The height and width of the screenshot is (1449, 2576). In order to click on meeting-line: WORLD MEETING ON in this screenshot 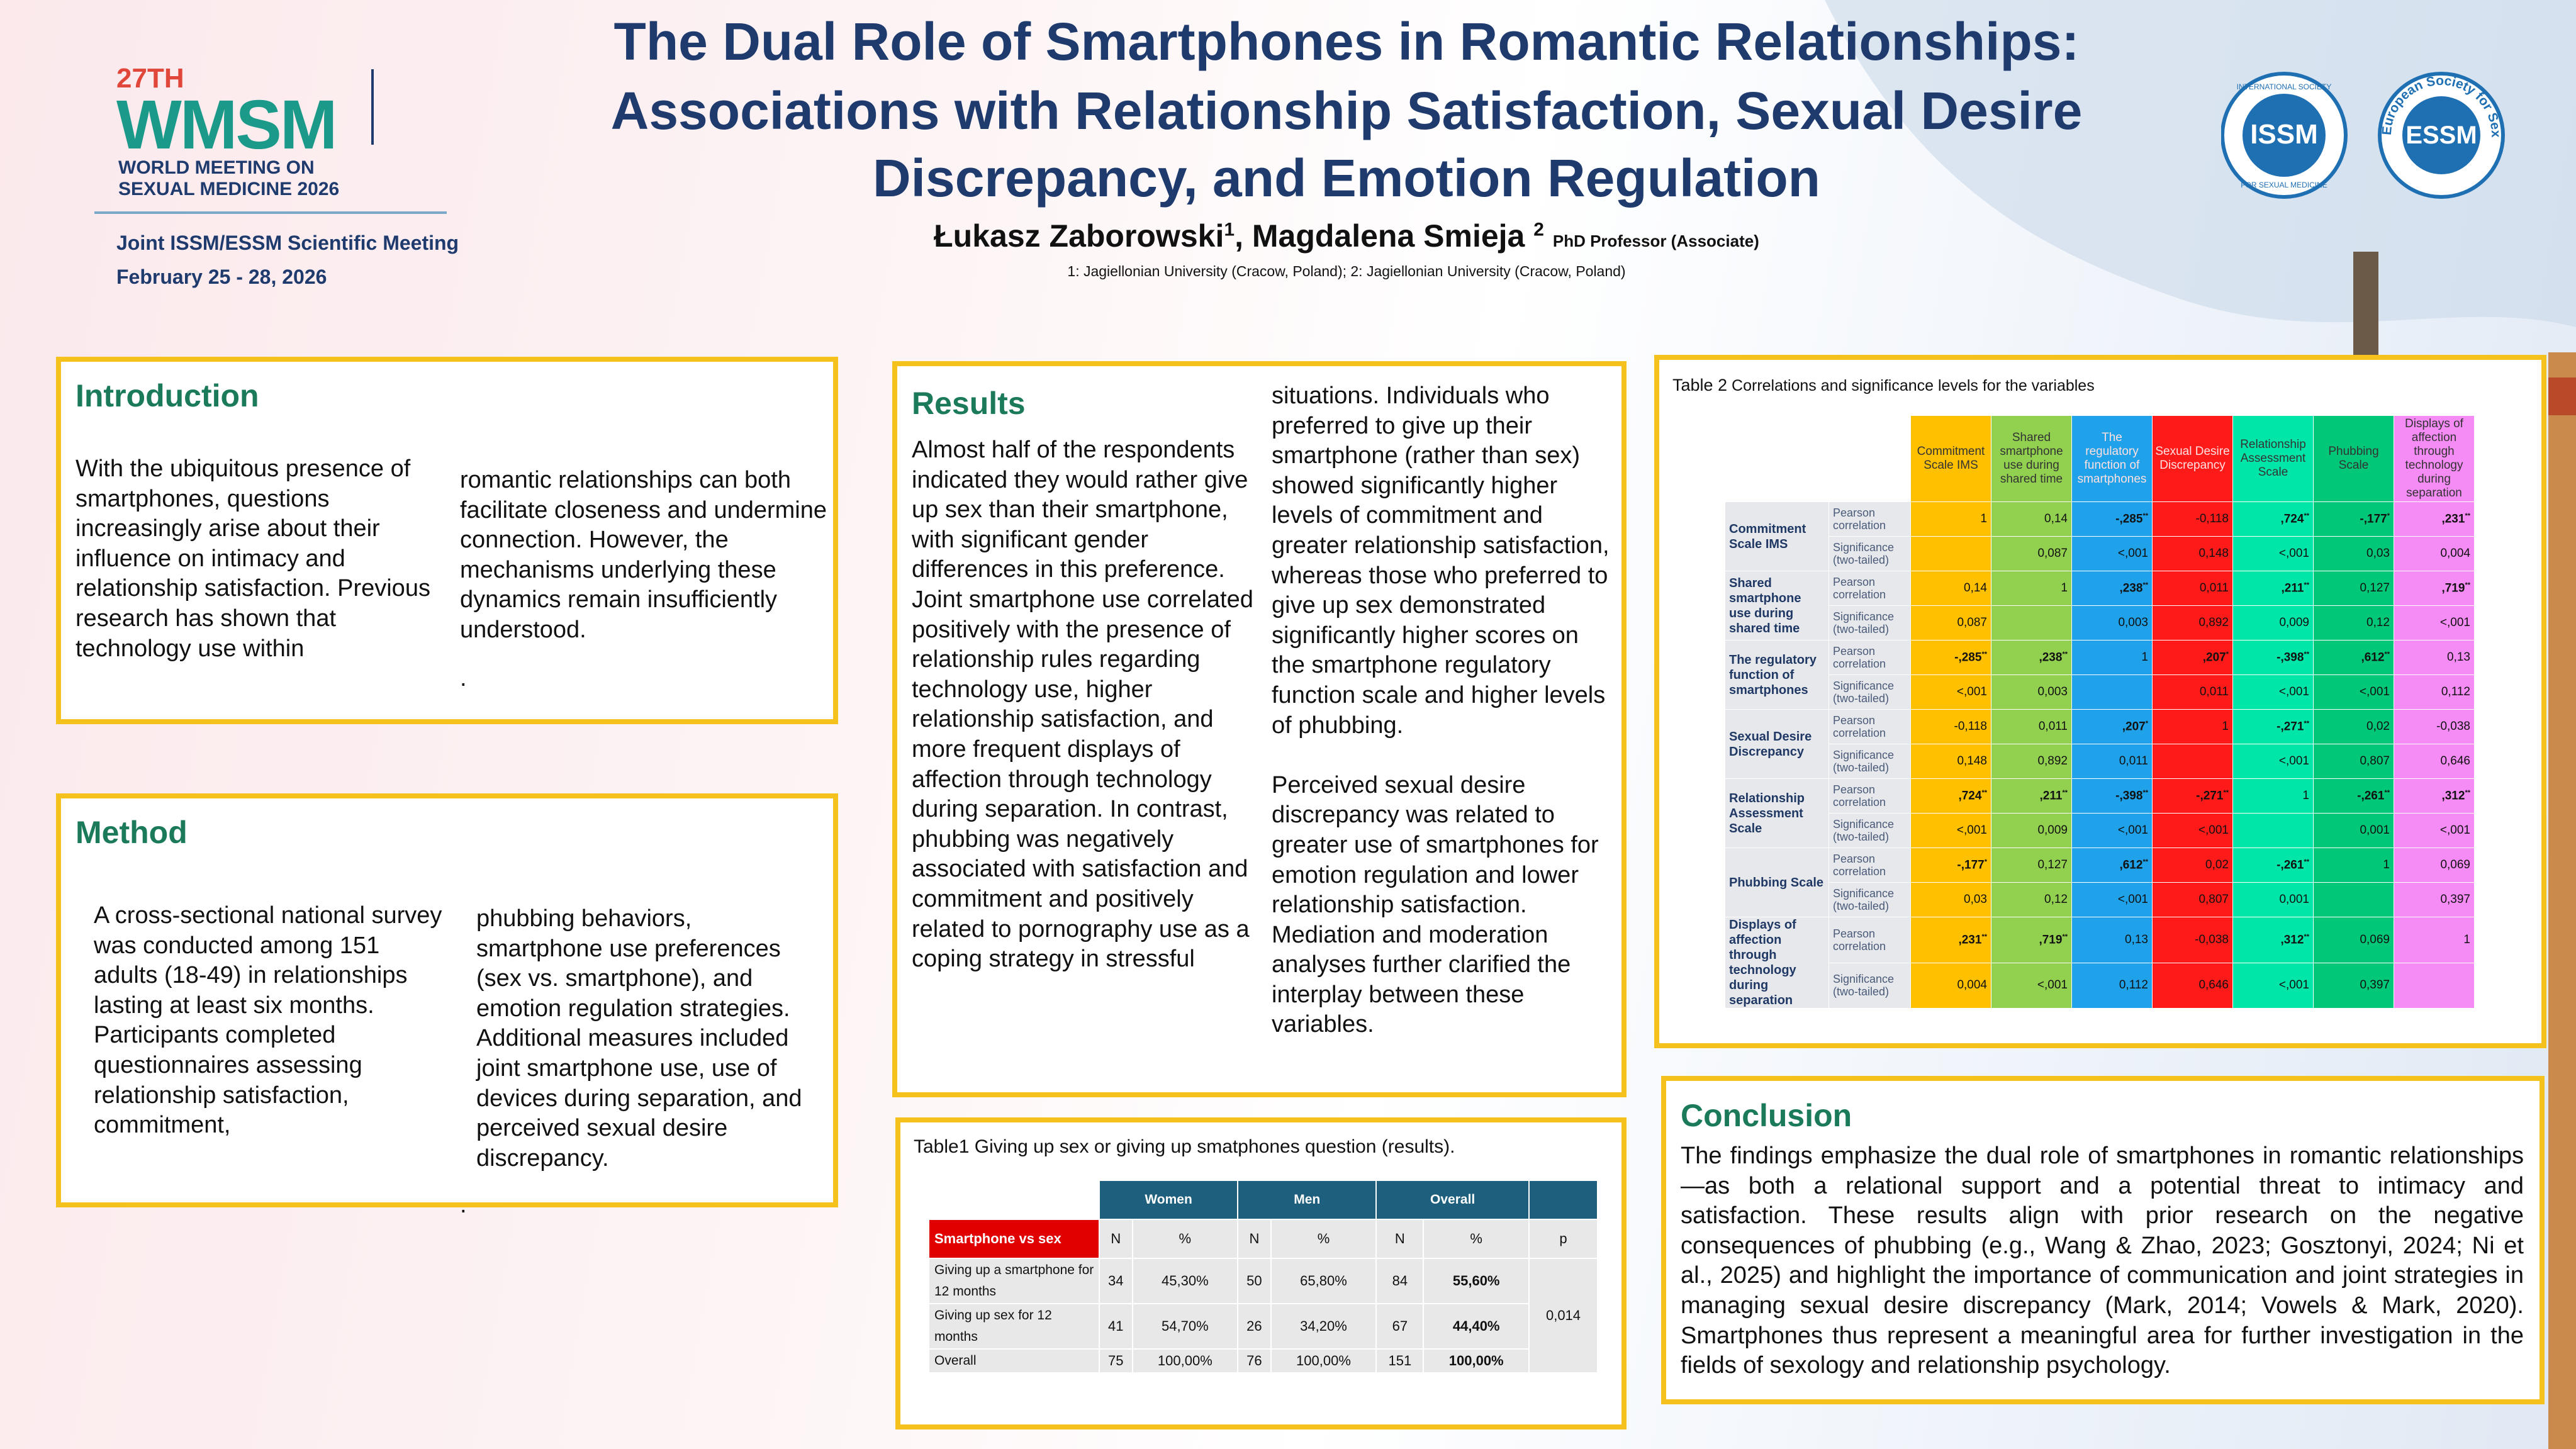, I will do `click(216, 167)`.